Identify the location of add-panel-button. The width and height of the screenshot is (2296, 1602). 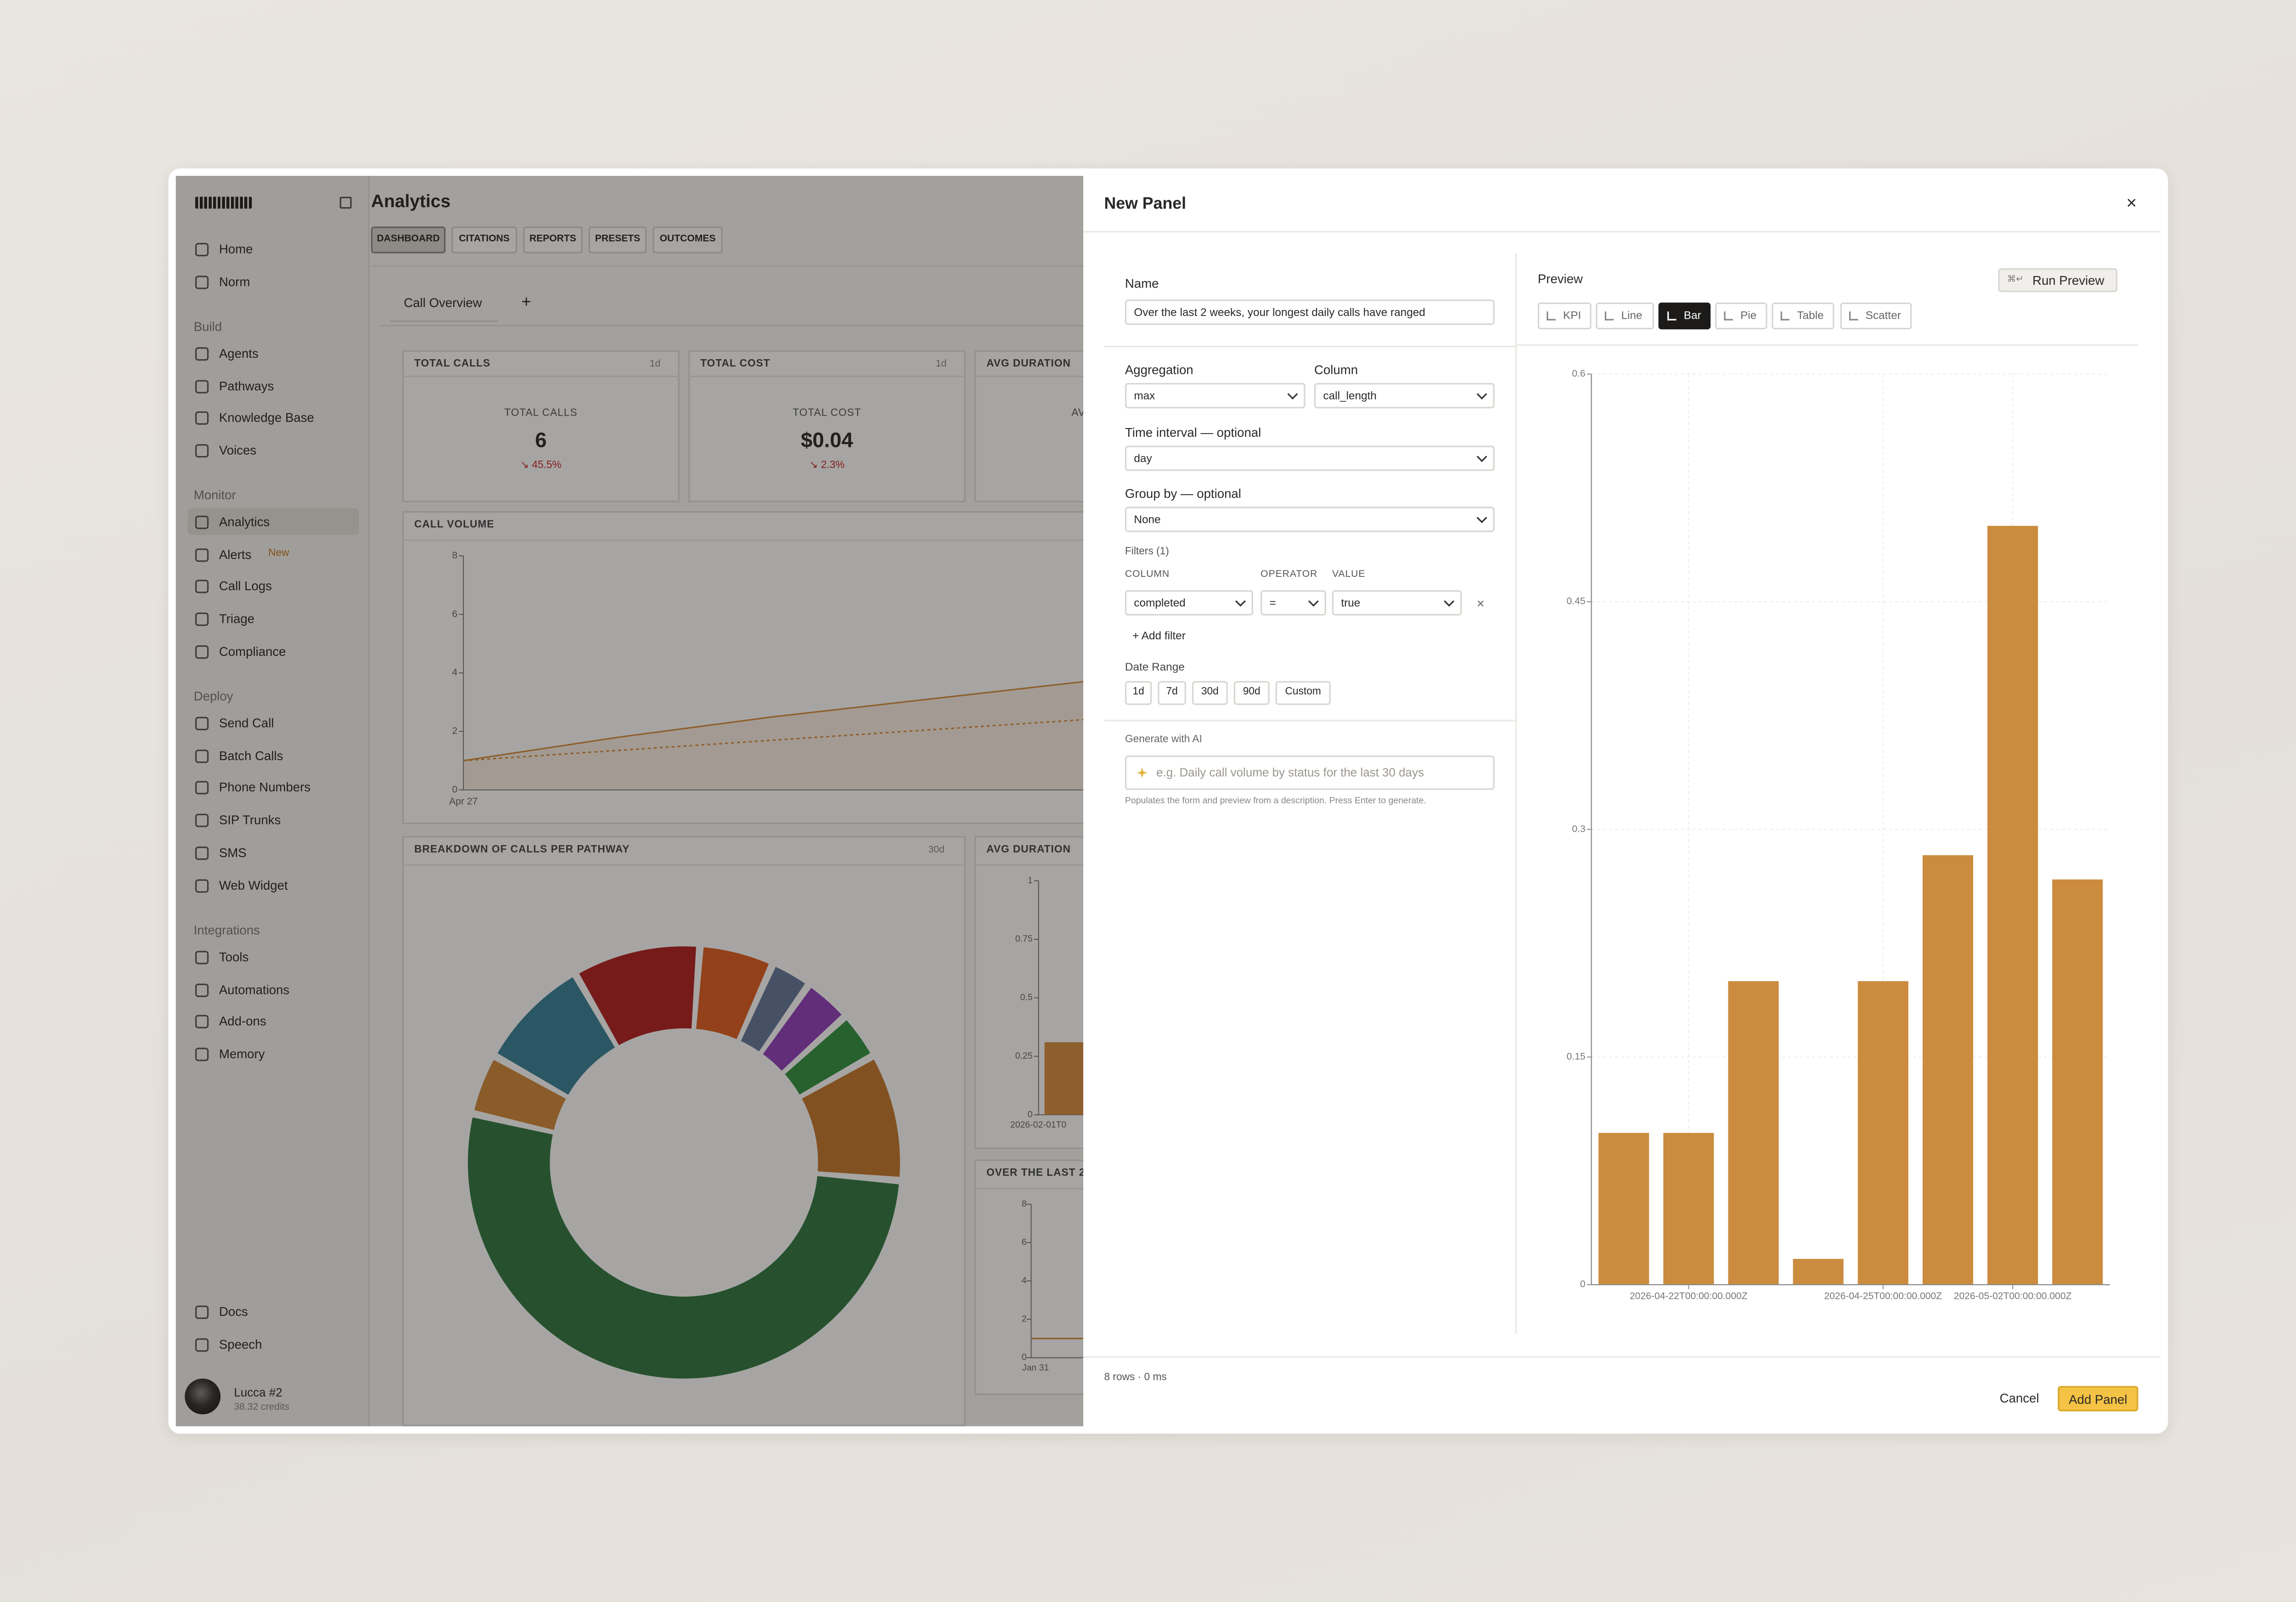
(2098, 1398).